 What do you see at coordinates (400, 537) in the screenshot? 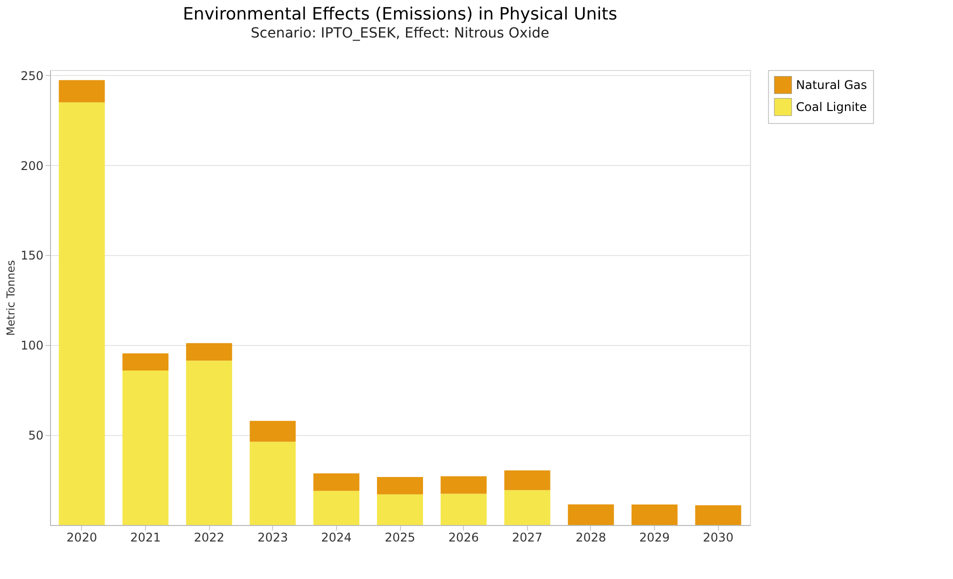
I see `x-tick-label: 2025` at bounding box center [400, 537].